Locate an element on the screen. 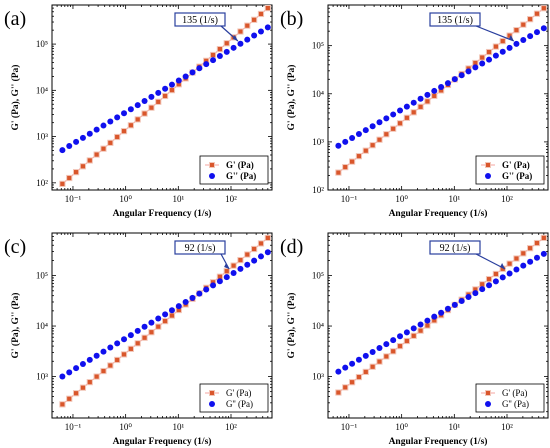  panel-label: (a) is located at coordinates (15, 19).